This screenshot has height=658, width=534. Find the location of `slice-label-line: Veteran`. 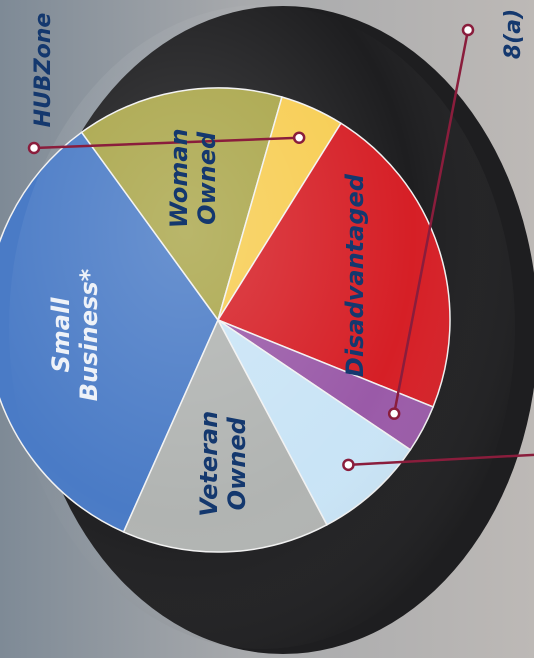

slice-label-line: Veteran is located at coordinates (209, 464).